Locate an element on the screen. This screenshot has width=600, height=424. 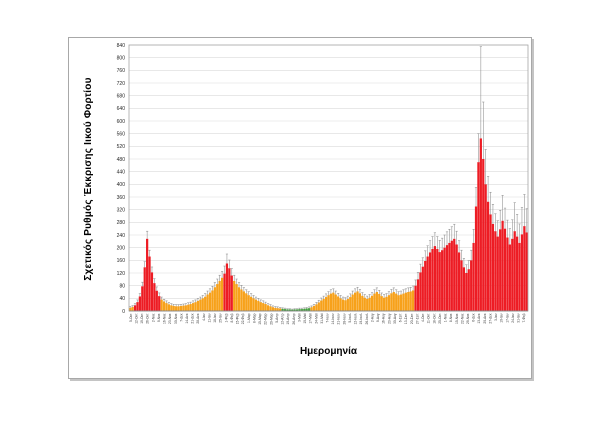
svg-text: 24-Ιαν is located at coordinates (513, 318).